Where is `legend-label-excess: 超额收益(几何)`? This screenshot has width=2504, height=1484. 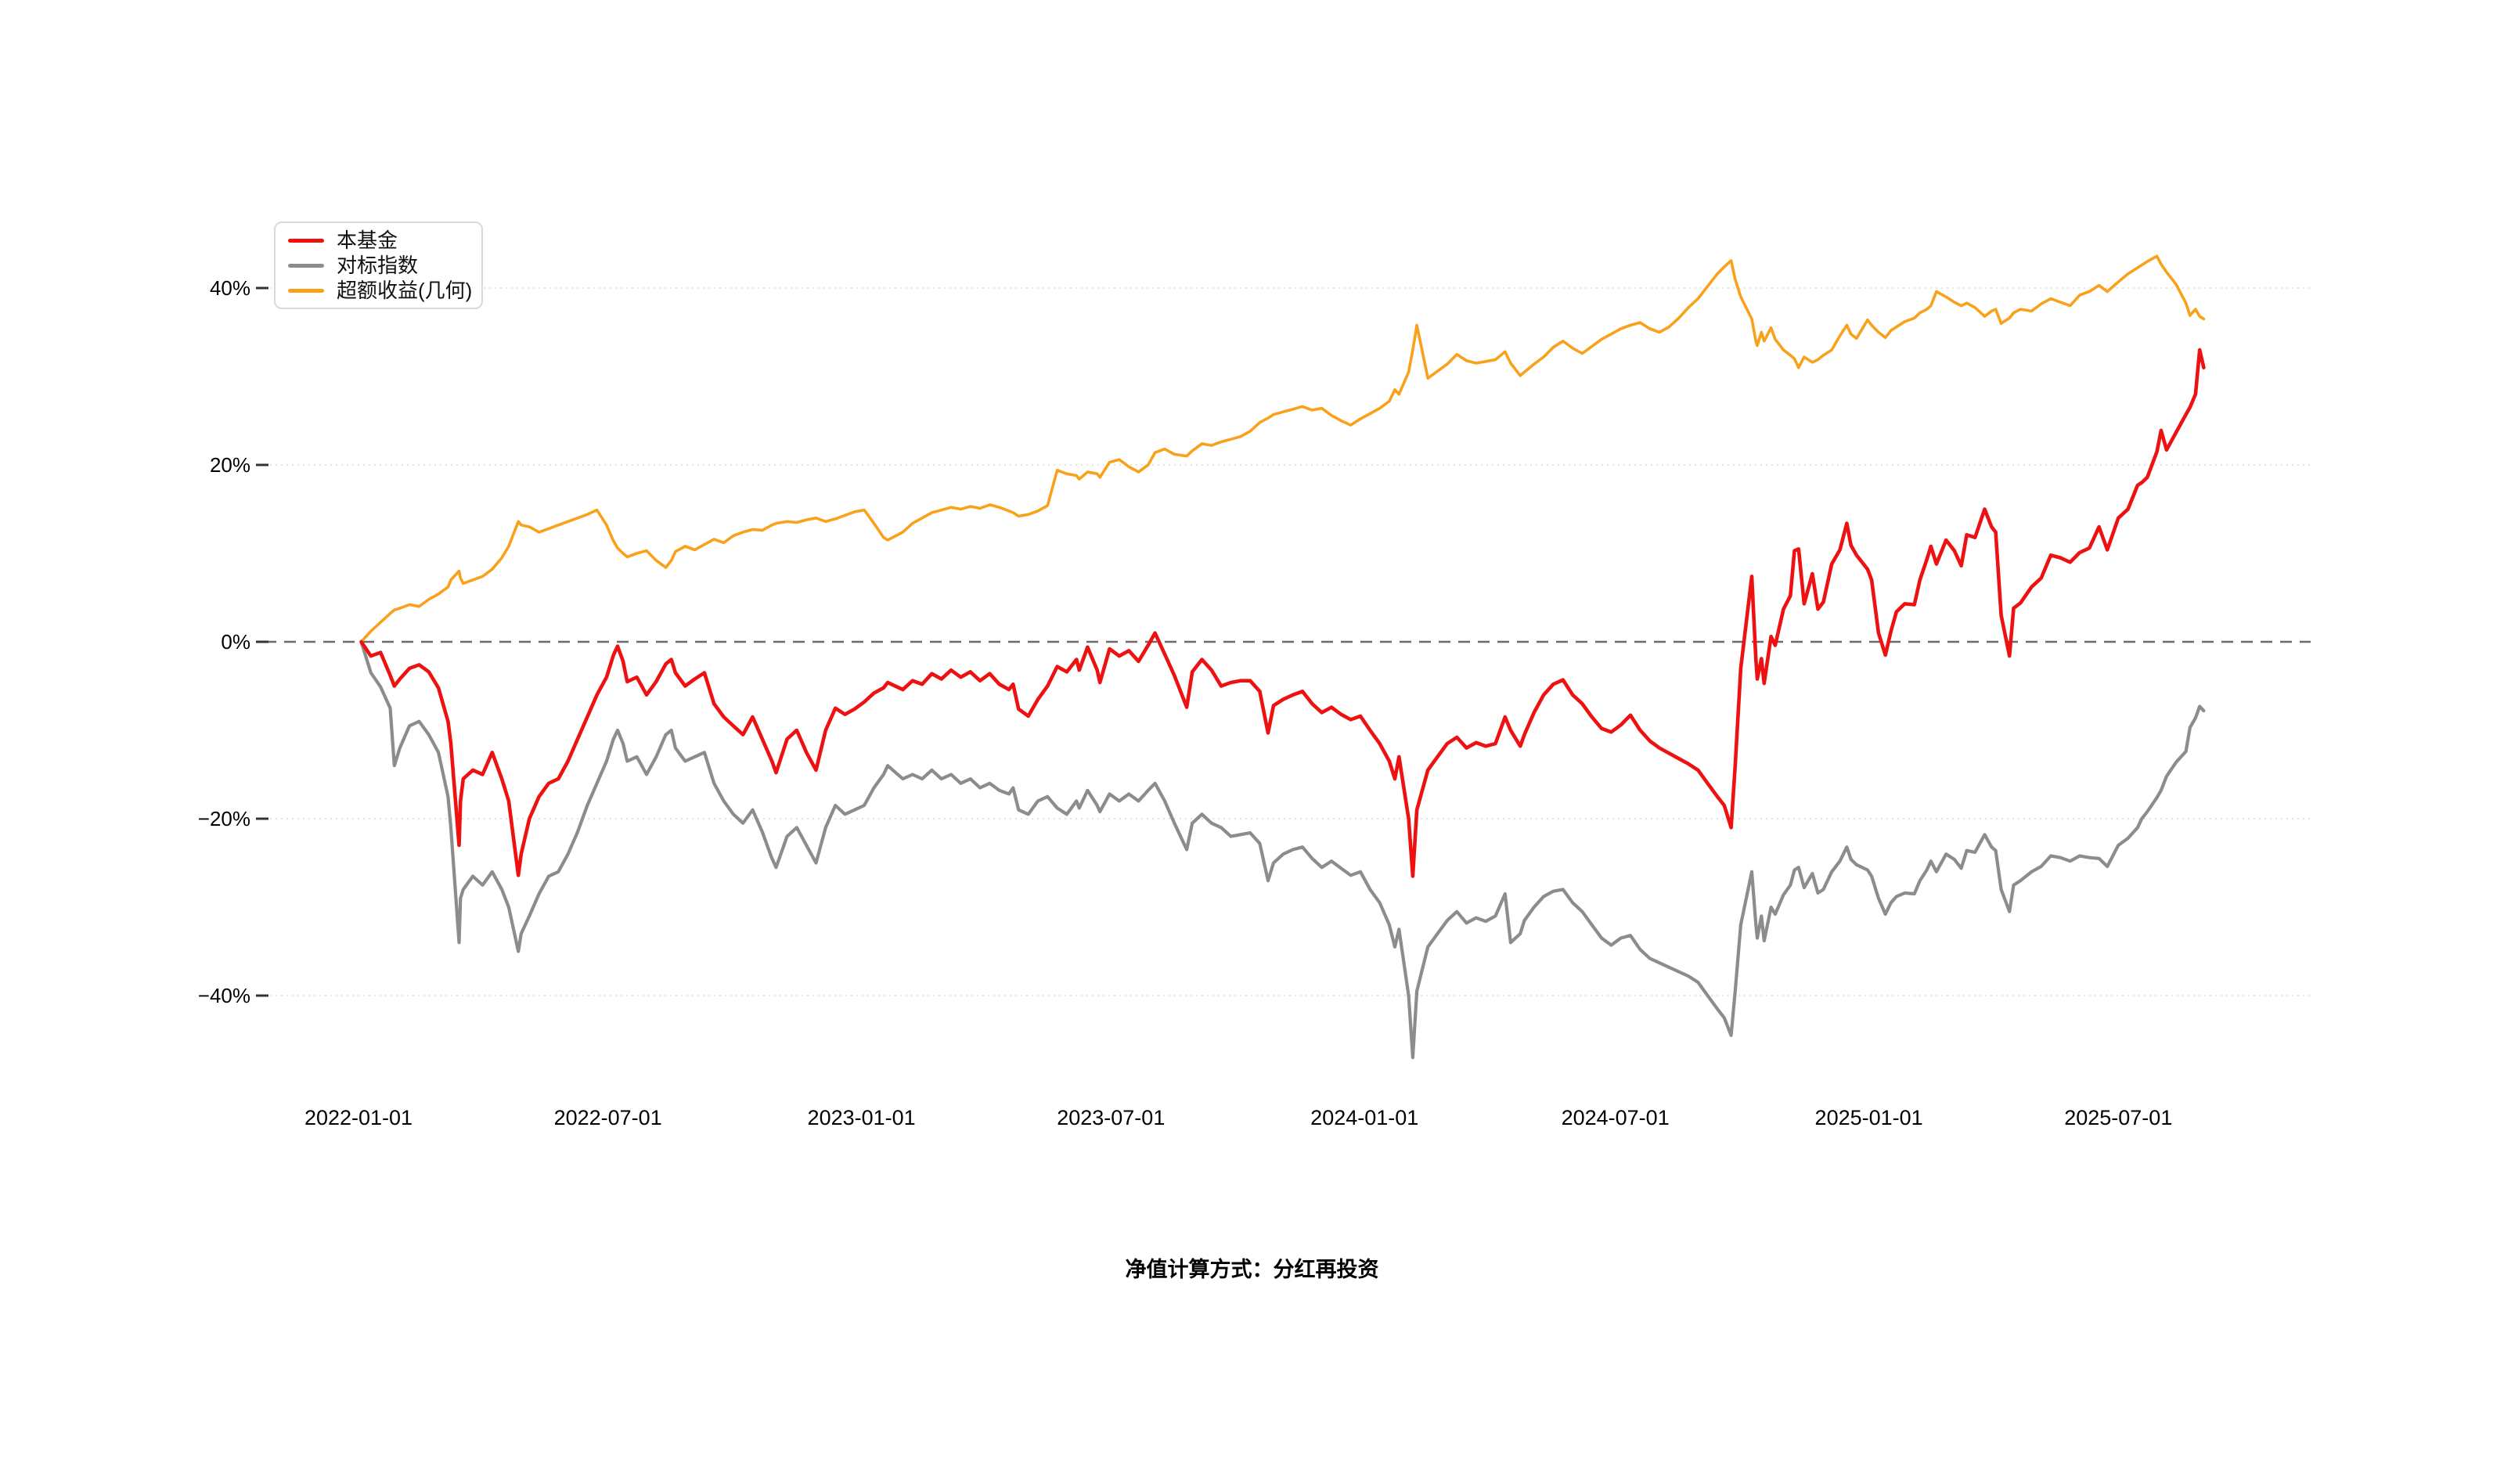
legend-label-excess: 超额收益(几何) is located at coordinates (405, 290).